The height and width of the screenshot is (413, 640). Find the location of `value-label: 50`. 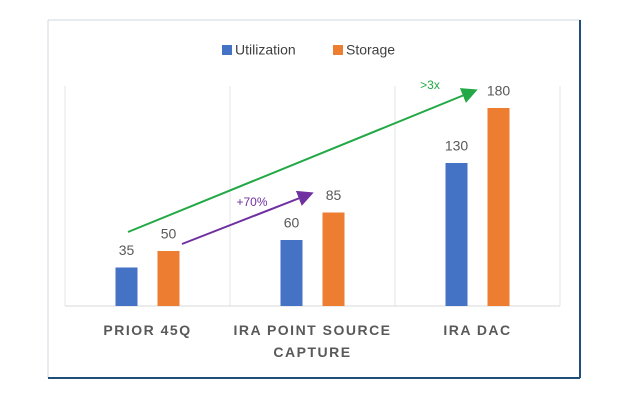

value-label: 50 is located at coordinates (169, 234).